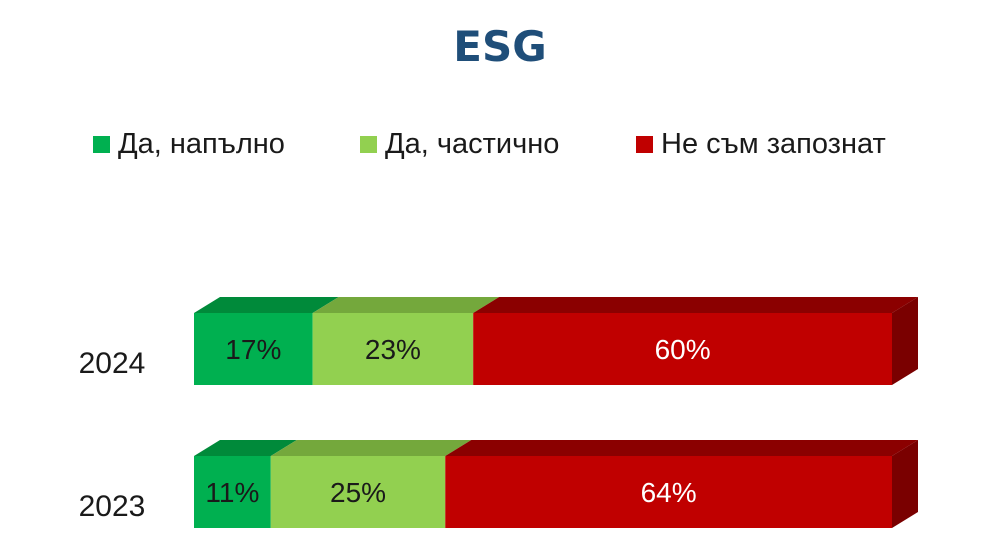 The height and width of the screenshot is (558, 1000). Describe the element at coordinates (500, 46) in the screenshot. I see `chart-title: ESG` at that location.